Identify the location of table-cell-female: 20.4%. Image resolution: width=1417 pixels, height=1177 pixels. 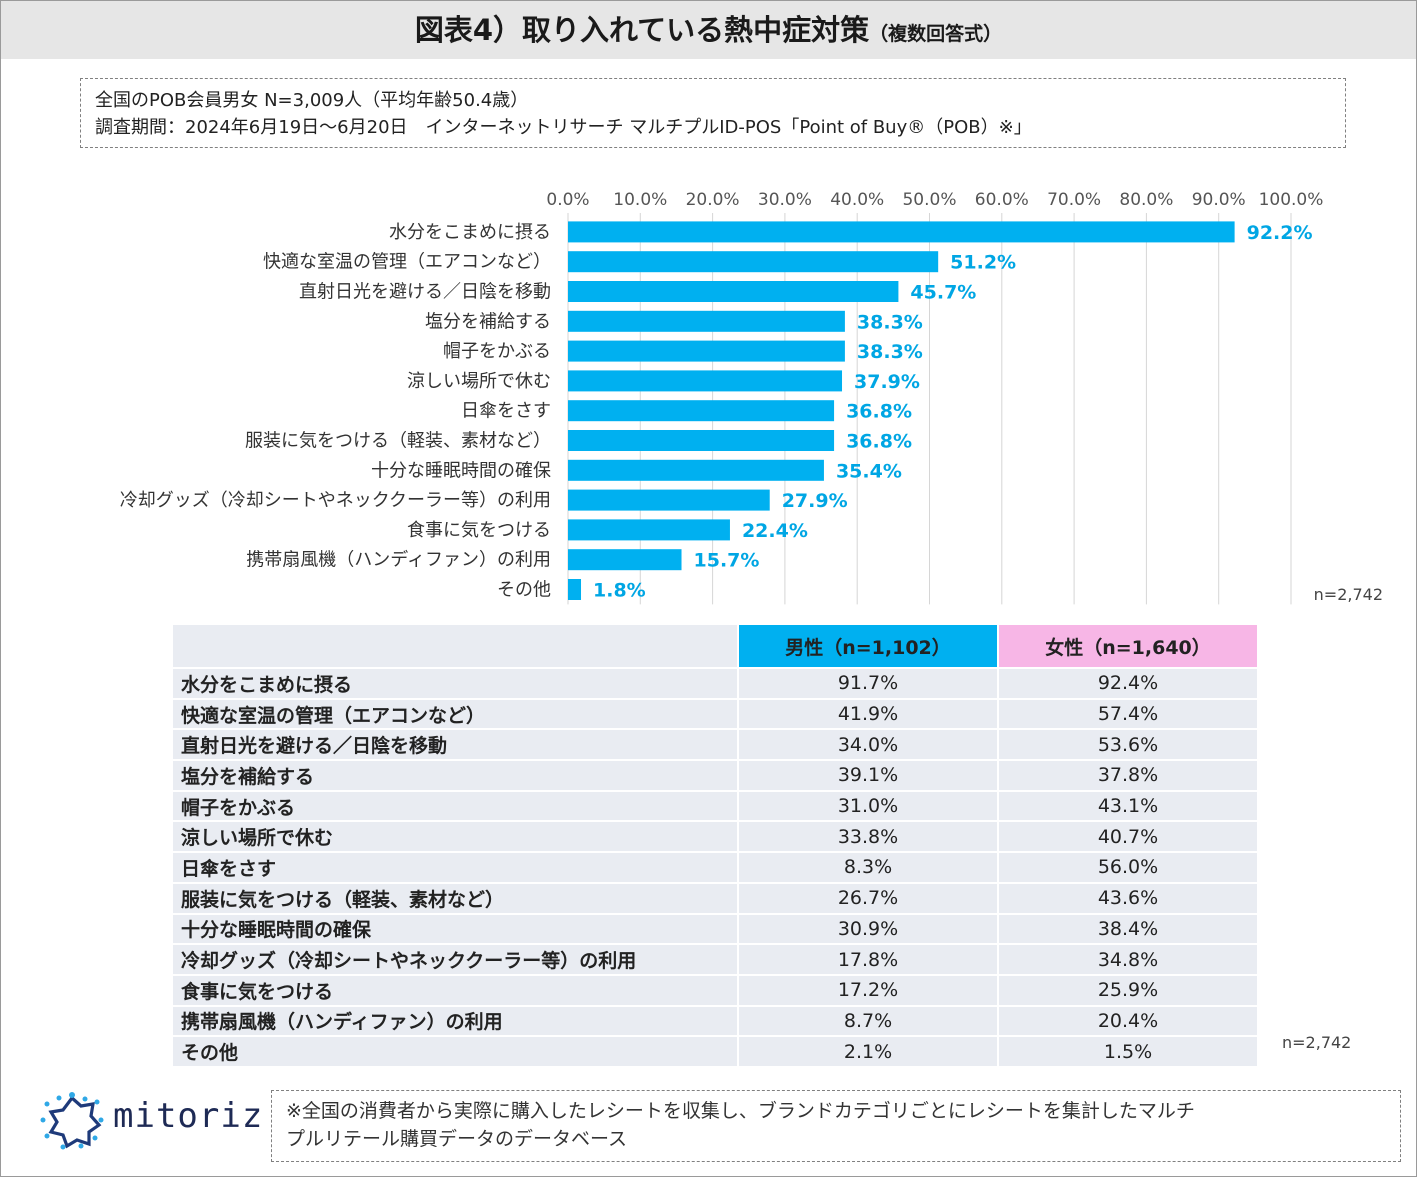
(1128, 1022).